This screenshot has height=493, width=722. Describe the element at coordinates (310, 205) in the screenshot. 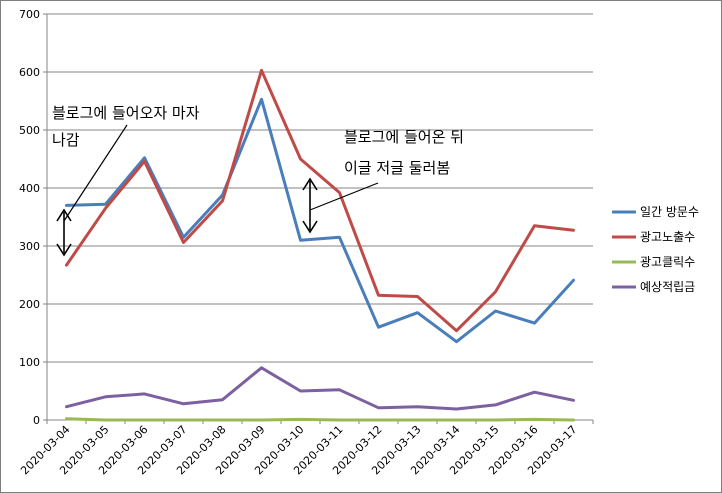

I see `annotation-2-arrowheads` at that location.